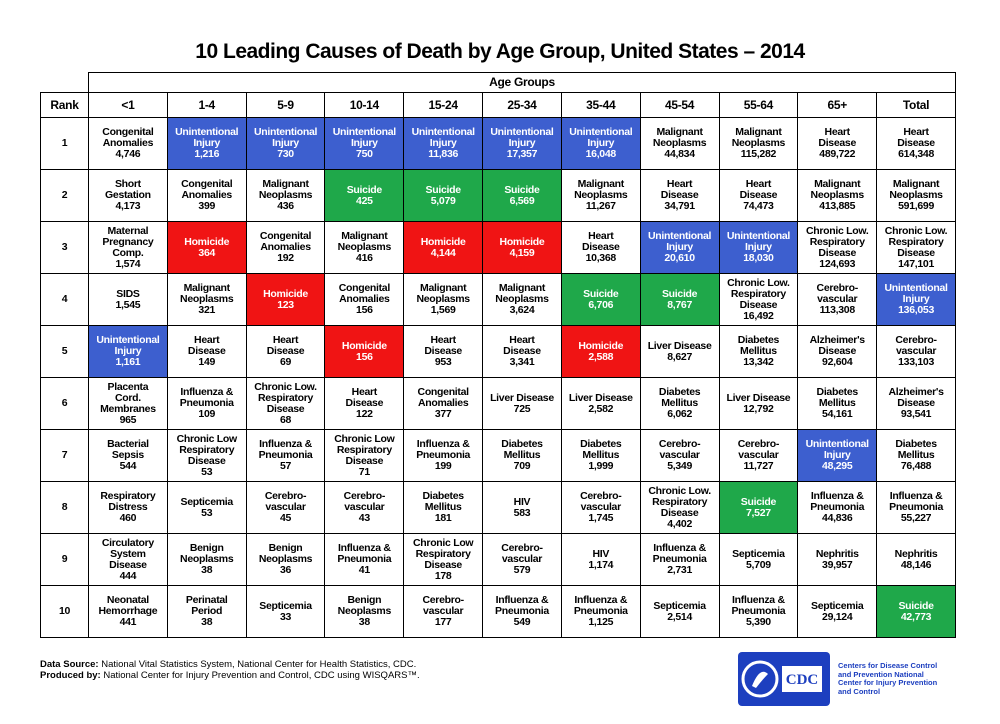  Describe the element at coordinates (364, 105) in the screenshot. I see `column-header: 10-14` at that location.